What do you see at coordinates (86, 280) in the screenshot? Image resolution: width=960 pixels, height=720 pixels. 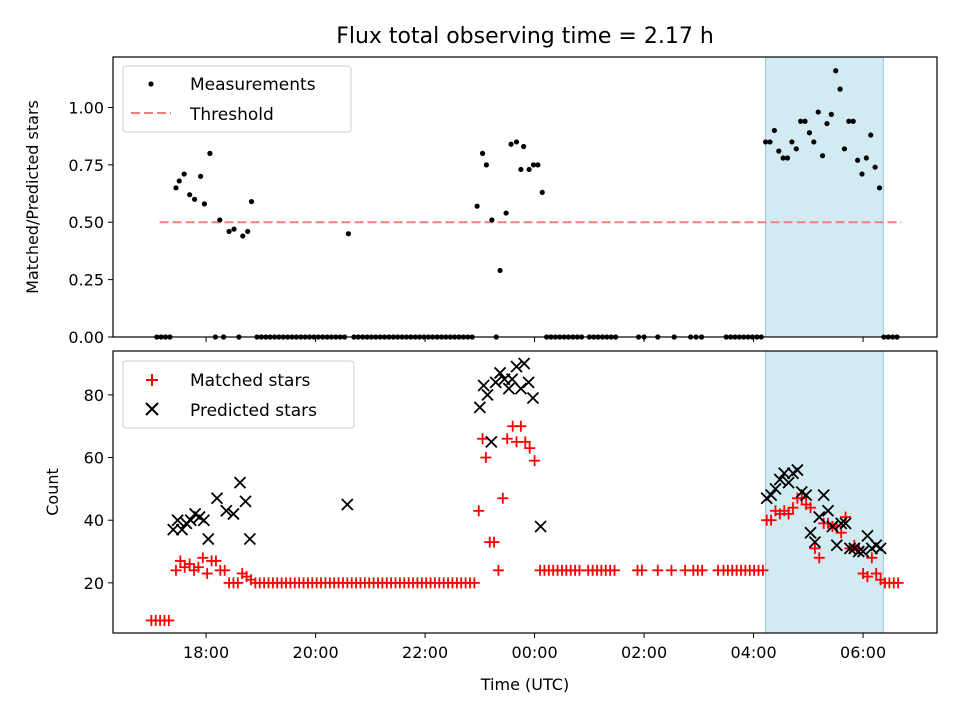 I see `top-y-tick-label: 0.25` at bounding box center [86, 280].